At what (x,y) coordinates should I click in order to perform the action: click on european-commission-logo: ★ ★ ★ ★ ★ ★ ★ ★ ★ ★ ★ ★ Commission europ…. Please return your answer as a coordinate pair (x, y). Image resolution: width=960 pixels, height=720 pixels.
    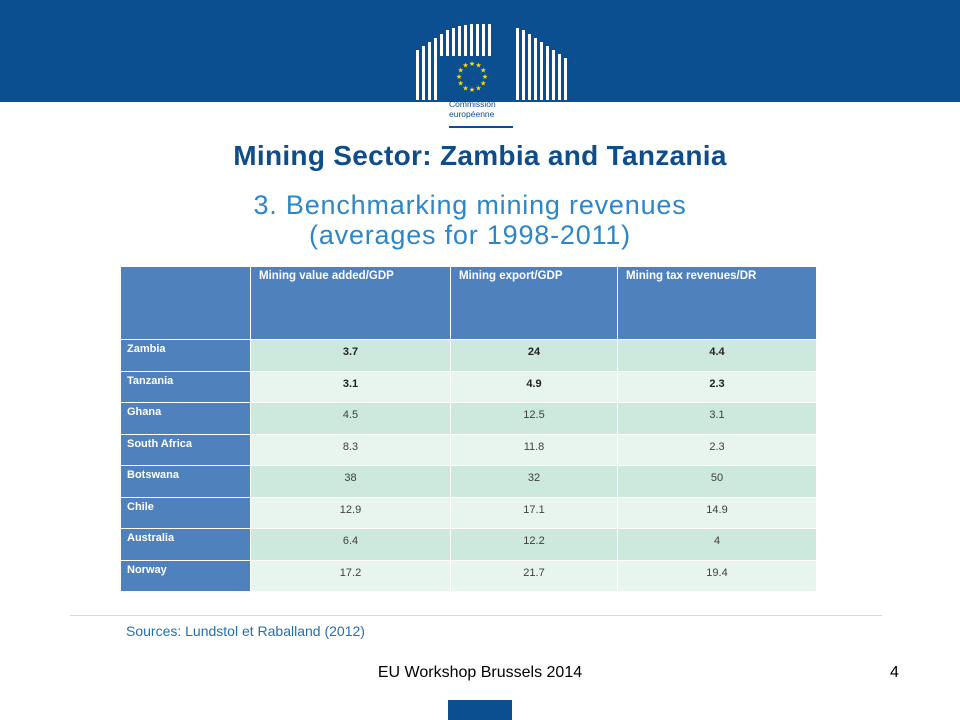
    Looking at the image, I should click on (492, 76).